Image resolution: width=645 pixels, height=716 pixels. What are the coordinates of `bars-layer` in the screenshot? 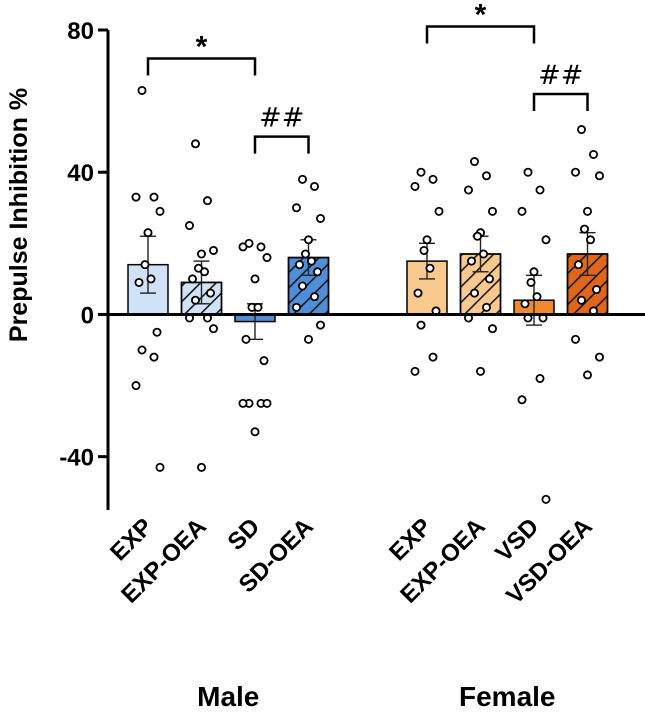 It's located at (368, 288).